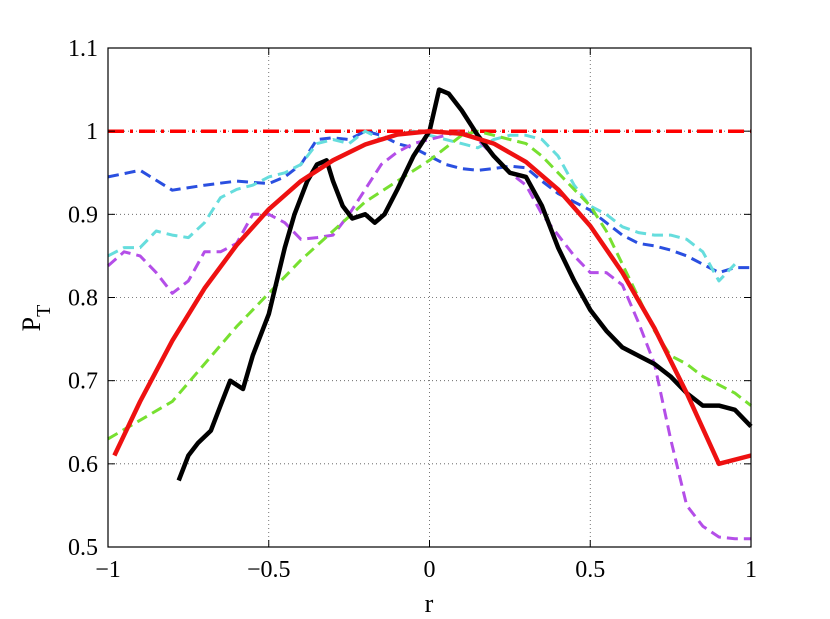  Describe the element at coordinates (269, 570) in the screenshot. I see `x-tick-label: −0.5` at that location.